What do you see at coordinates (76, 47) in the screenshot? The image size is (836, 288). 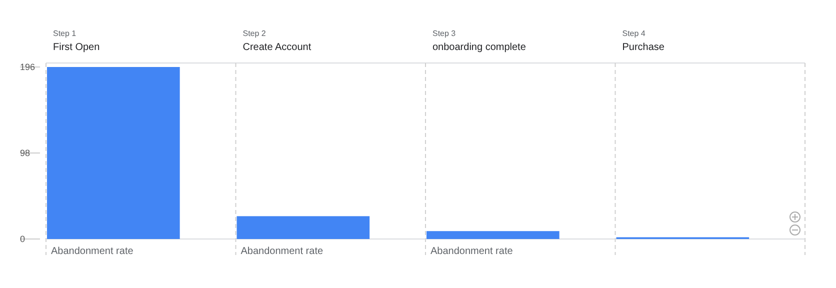 I see `x-tick-label: First Open` at bounding box center [76, 47].